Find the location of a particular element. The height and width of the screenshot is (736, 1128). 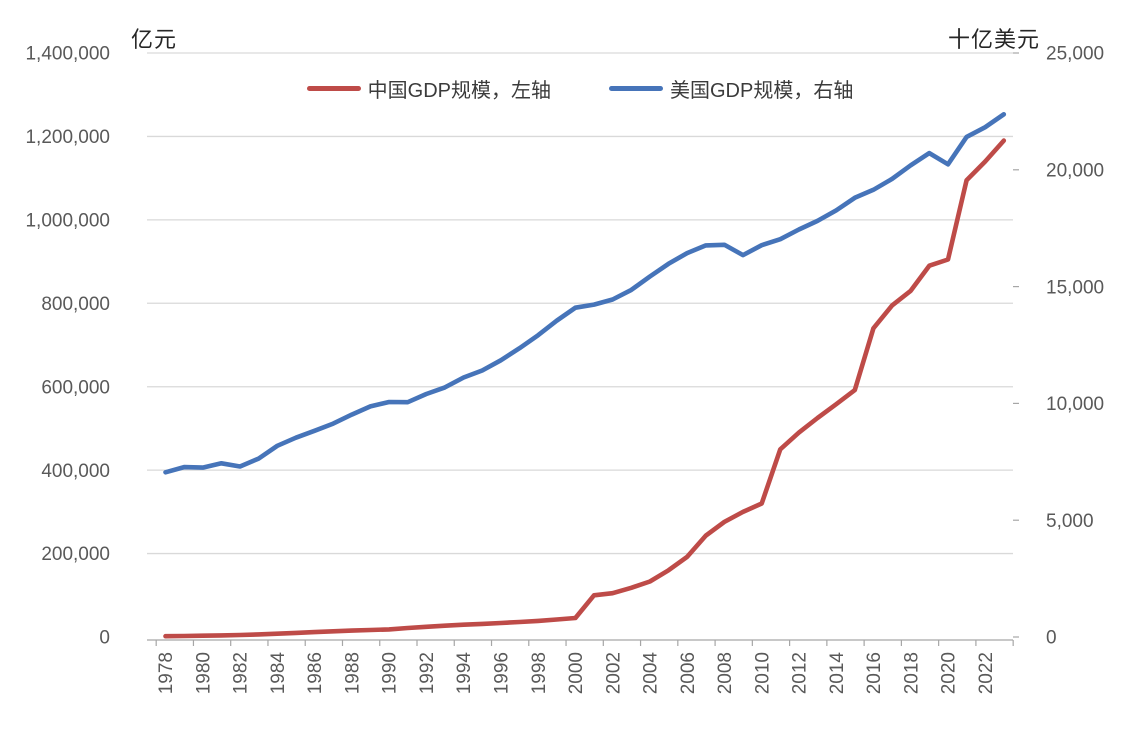

x-axis-year-label: 2000 is located at coordinates (576, 673).